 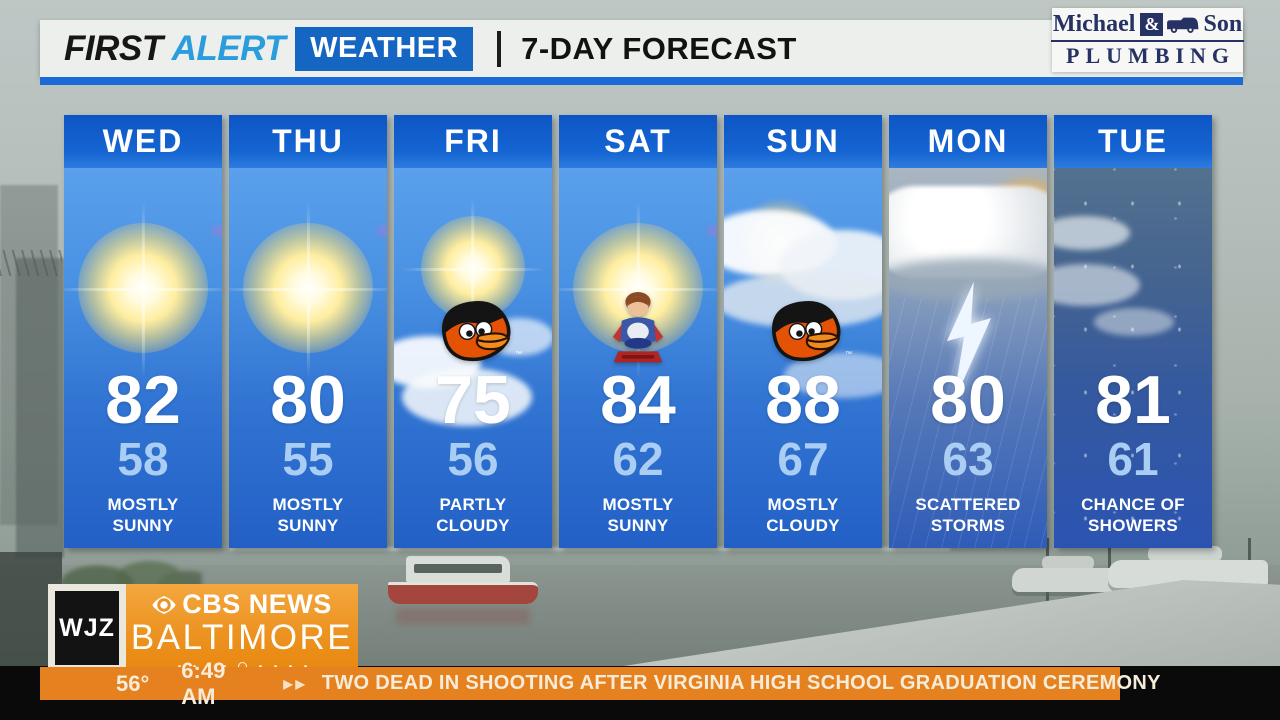 I want to click on low-temp: 55, so click(x=308, y=459).